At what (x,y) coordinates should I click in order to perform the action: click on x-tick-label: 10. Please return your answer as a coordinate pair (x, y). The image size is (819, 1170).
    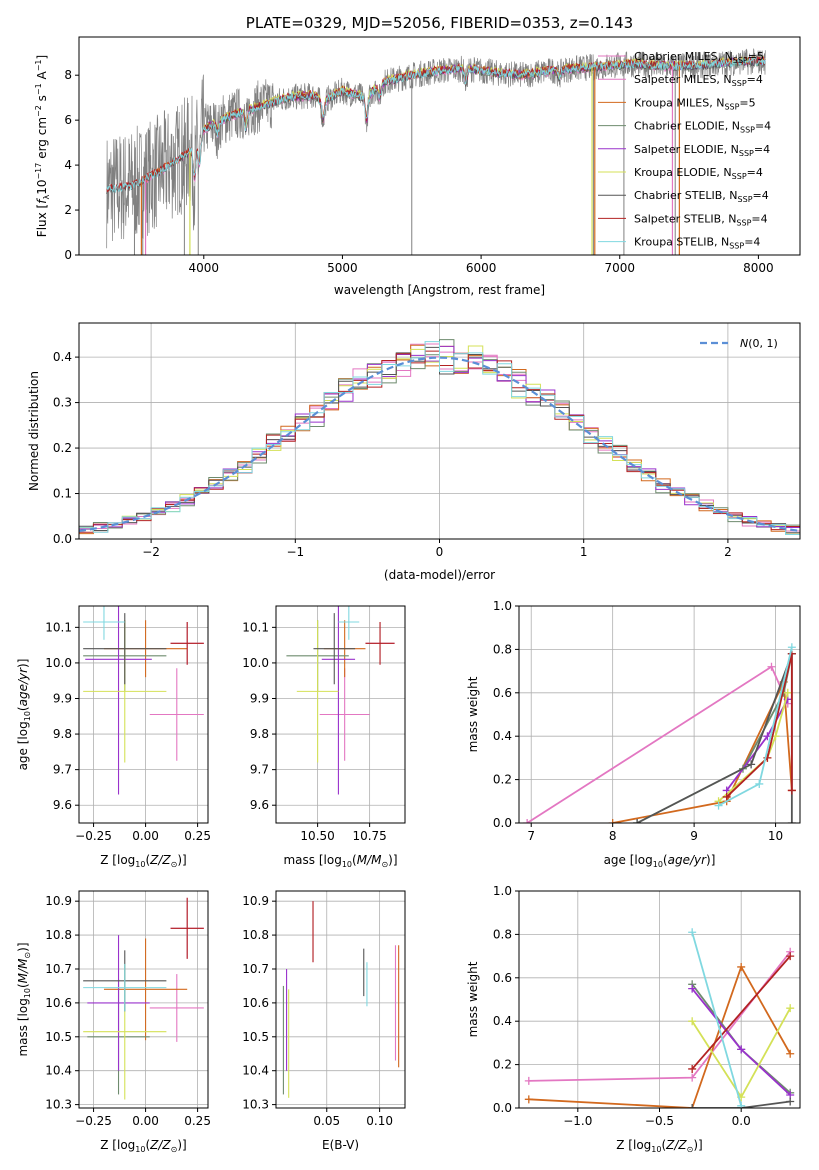
    Looking at the image, I should click on (775, 836).